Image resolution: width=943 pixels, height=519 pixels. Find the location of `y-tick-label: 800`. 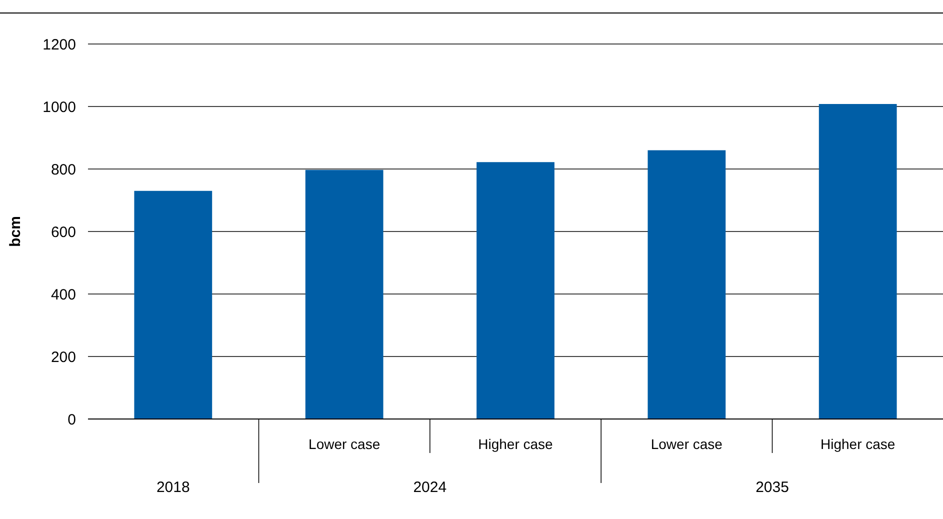

y-tick-label: 800 is located at coordinates (63, 169).